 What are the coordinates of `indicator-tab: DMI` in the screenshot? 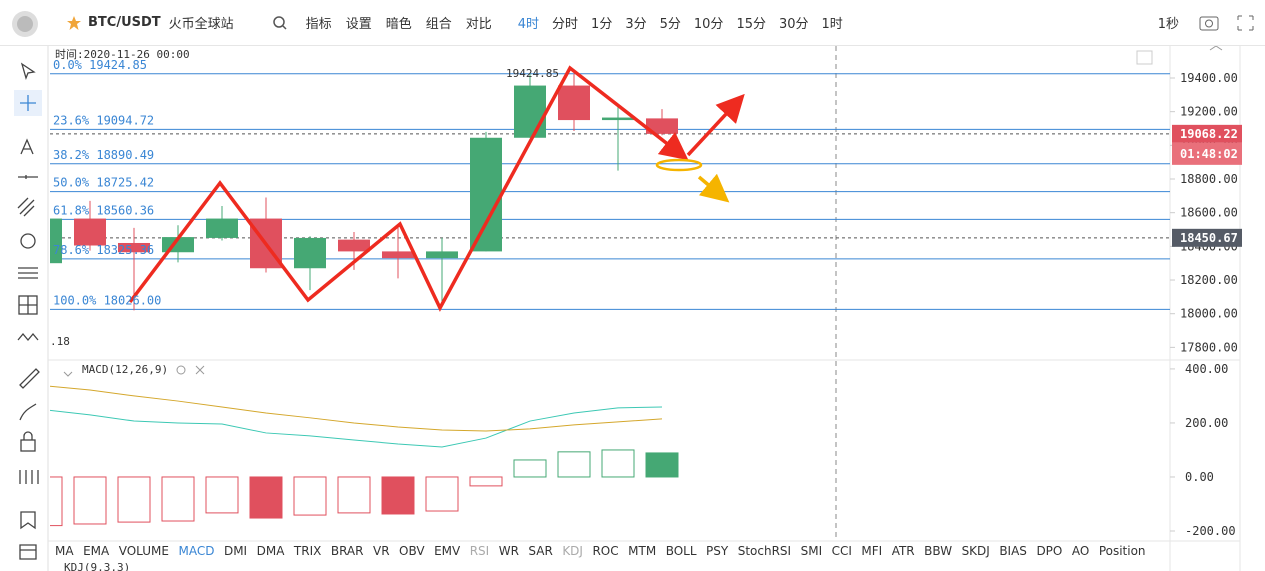 It's located at (235, 551).